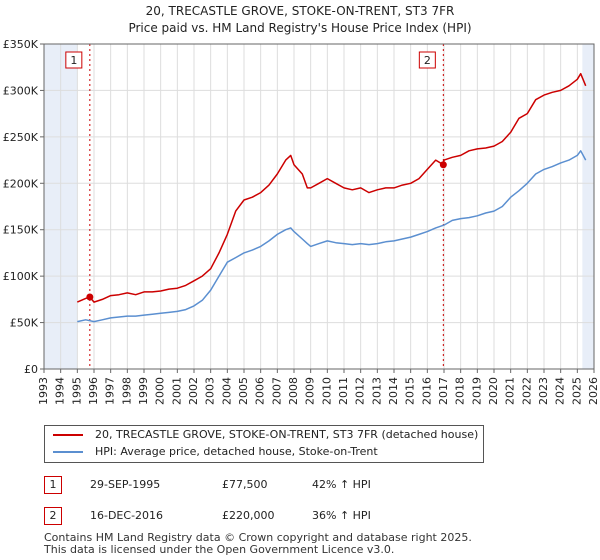  I want to click on x-tick-label: 1994, so click(60, 391).